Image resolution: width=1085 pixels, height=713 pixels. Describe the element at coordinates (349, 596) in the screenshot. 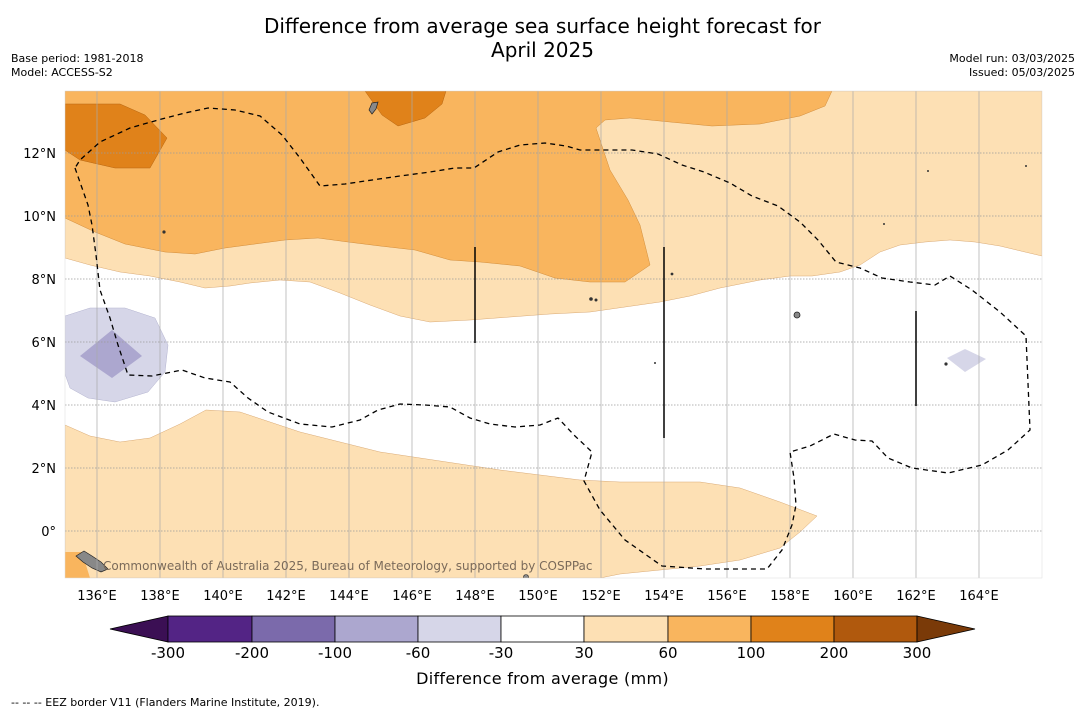

I see `lon-label: 144°E` at that location.